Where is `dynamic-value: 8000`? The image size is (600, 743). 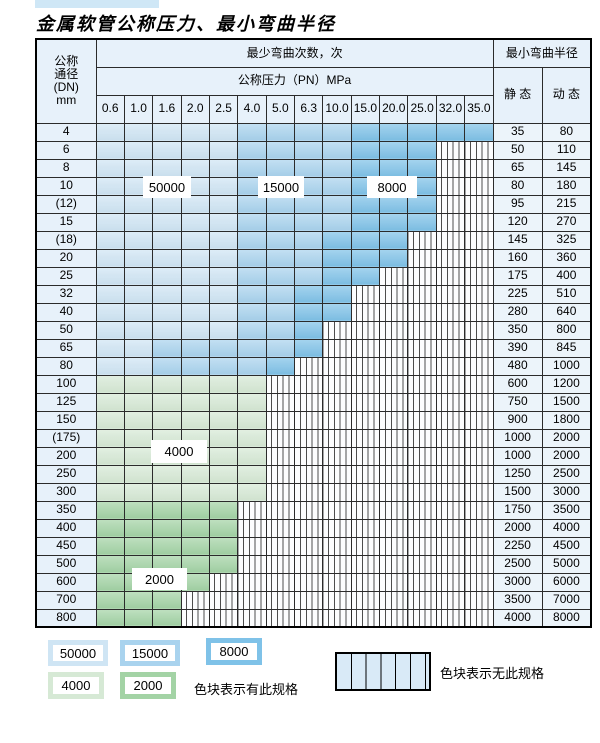
dynamic-value: 8000 is located at coordinates (566, 618).